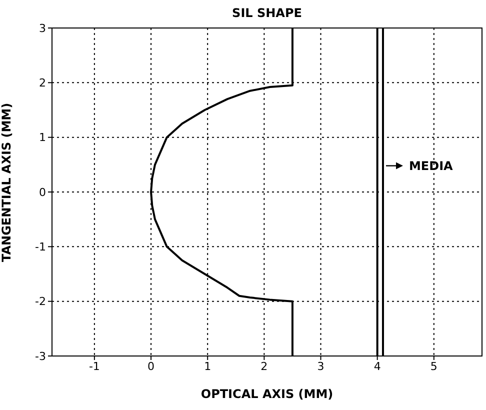 Image resolution: width=486 pixels, height=410 pixels. Describe the element at coordinates (267, 13) in the screenshot. I see `chart-title: SIL SHAPE` at that location.